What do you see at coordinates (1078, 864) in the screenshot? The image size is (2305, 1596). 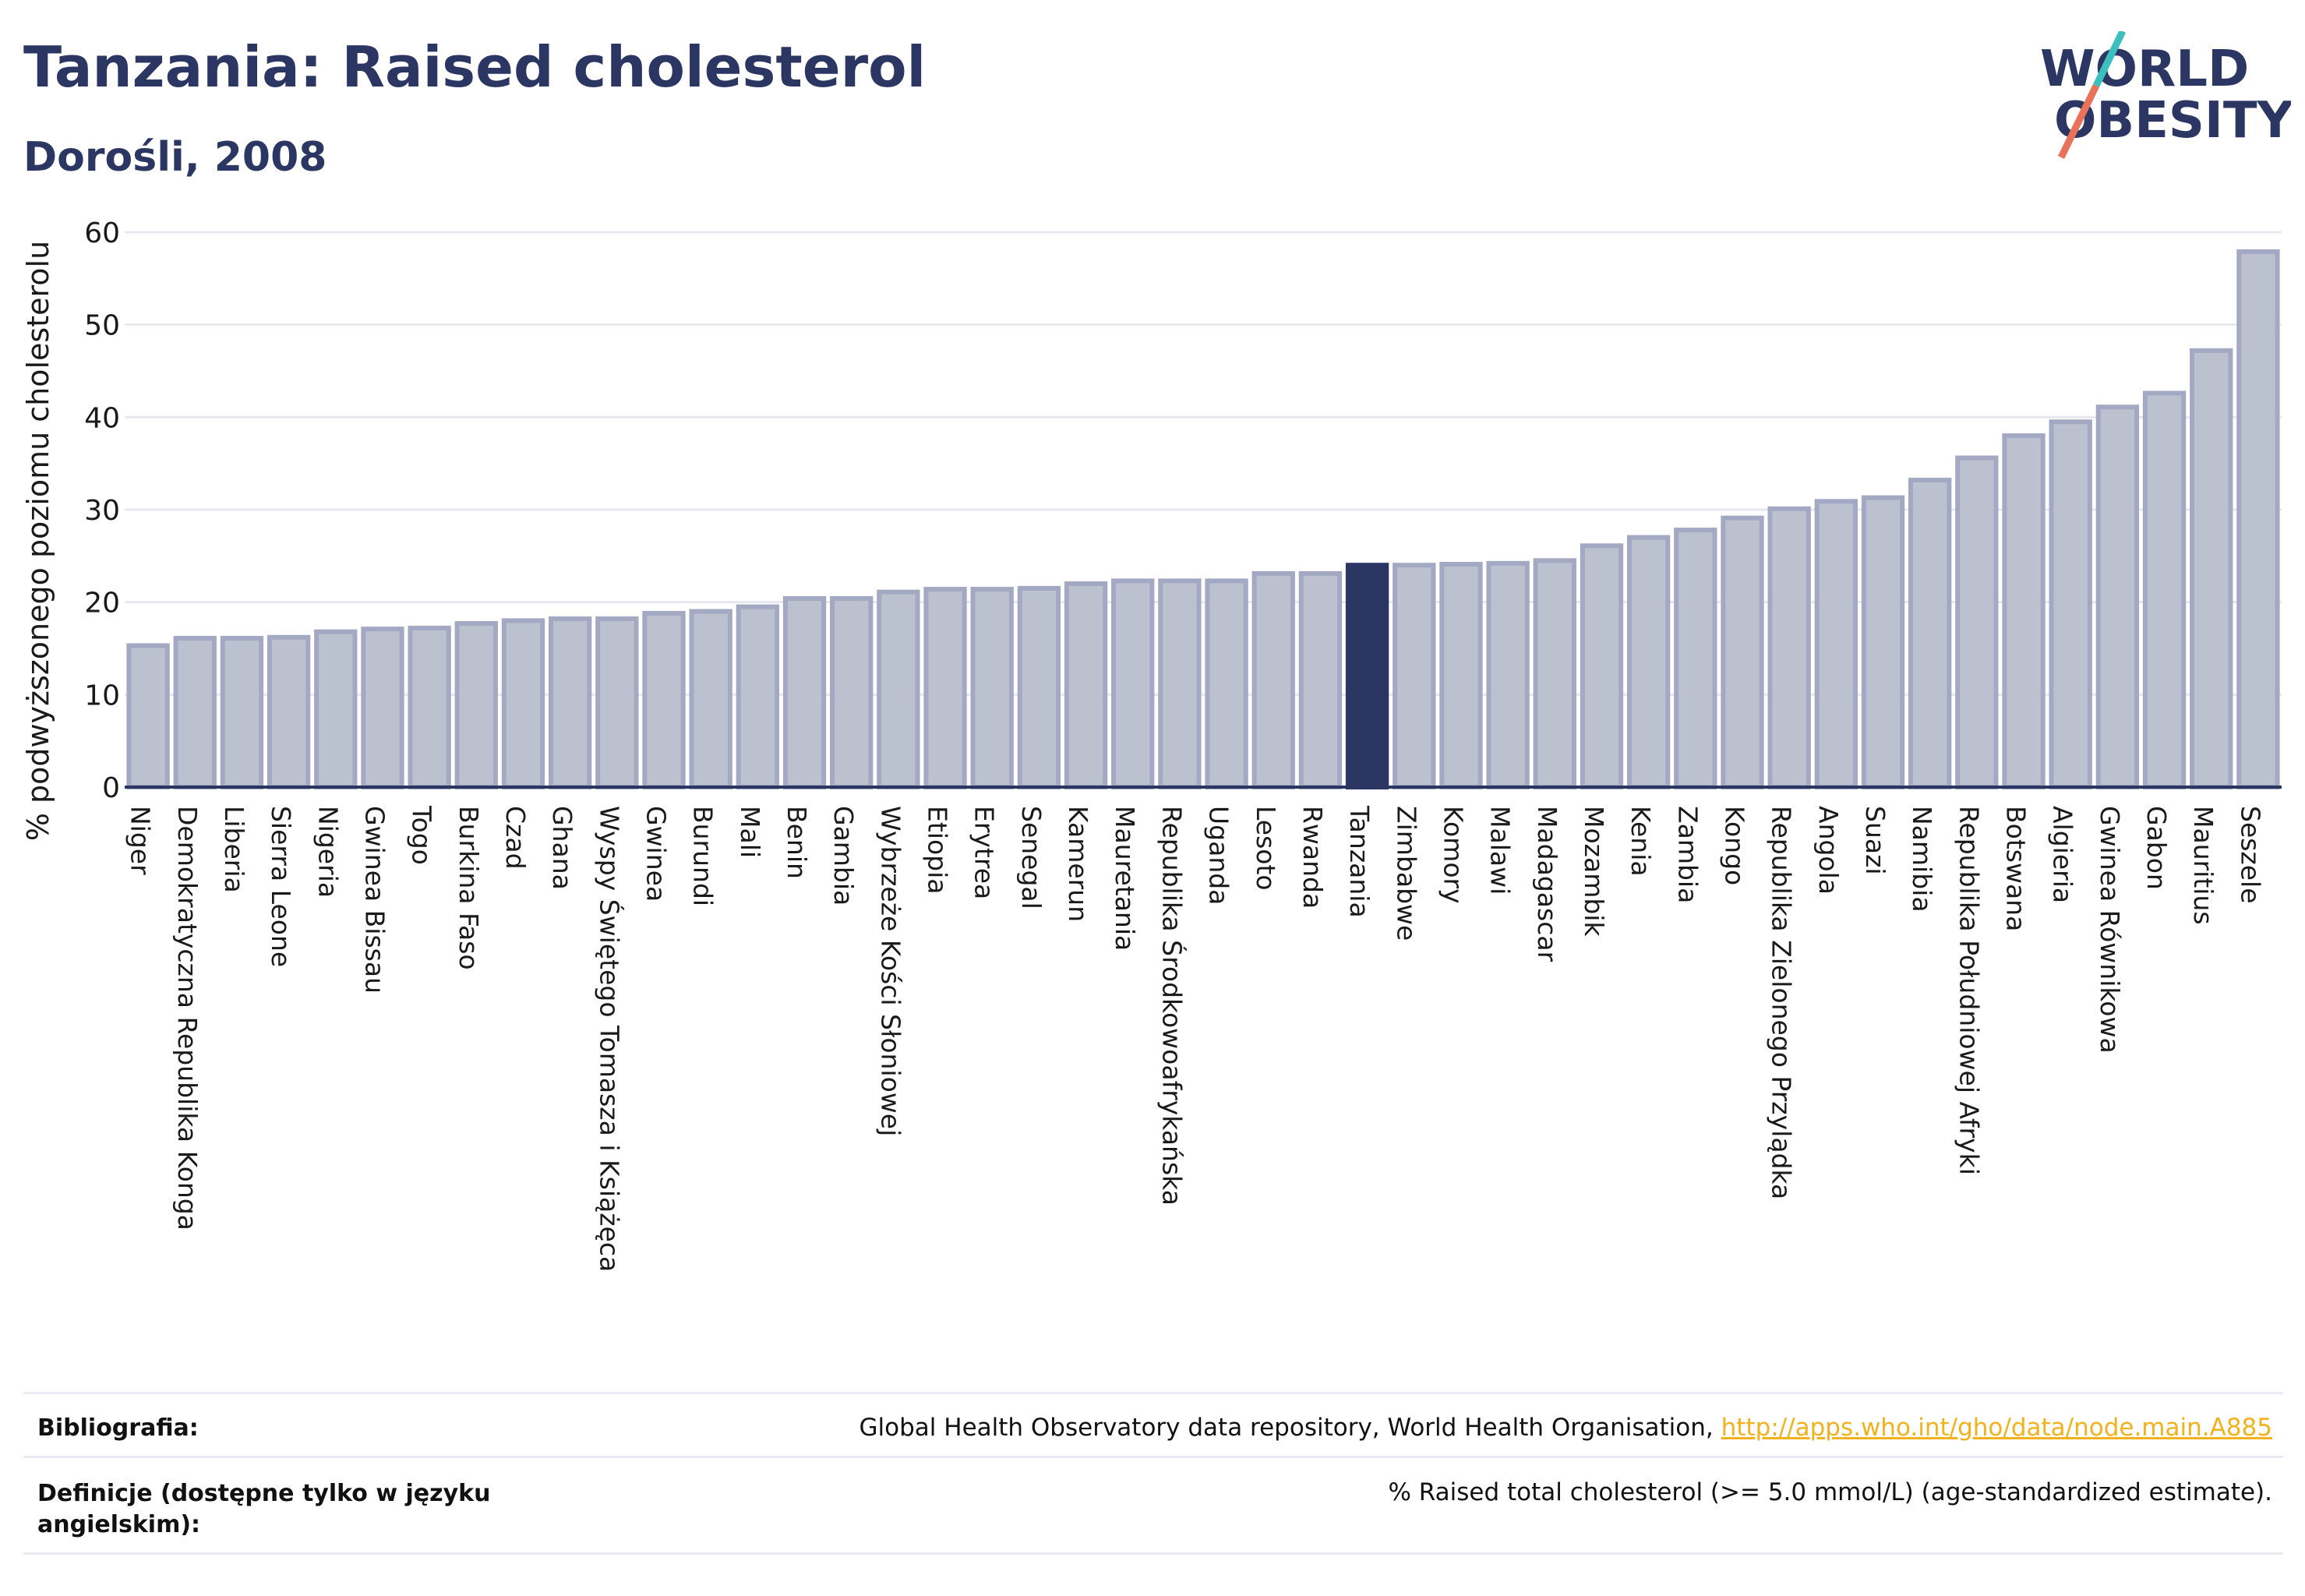 I see `x-tick-label: Kamerun` at bounding box center [1078, 864].